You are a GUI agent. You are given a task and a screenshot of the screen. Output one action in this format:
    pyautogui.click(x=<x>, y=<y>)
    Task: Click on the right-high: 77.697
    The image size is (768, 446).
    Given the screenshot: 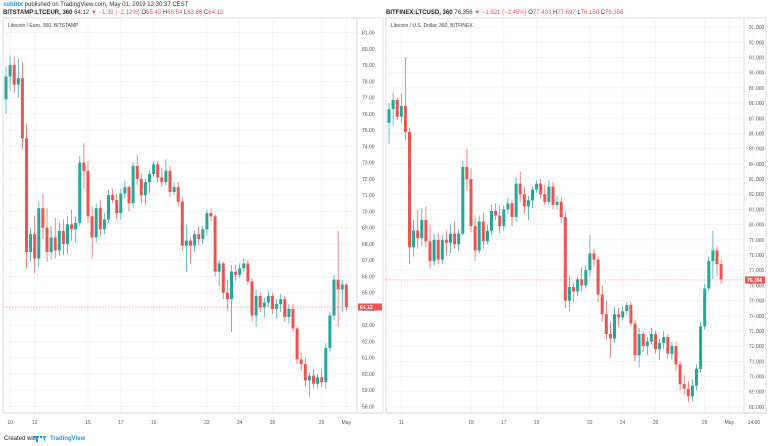 What is the action you would take?
    pyautogui.click(x=566, y=13)
    